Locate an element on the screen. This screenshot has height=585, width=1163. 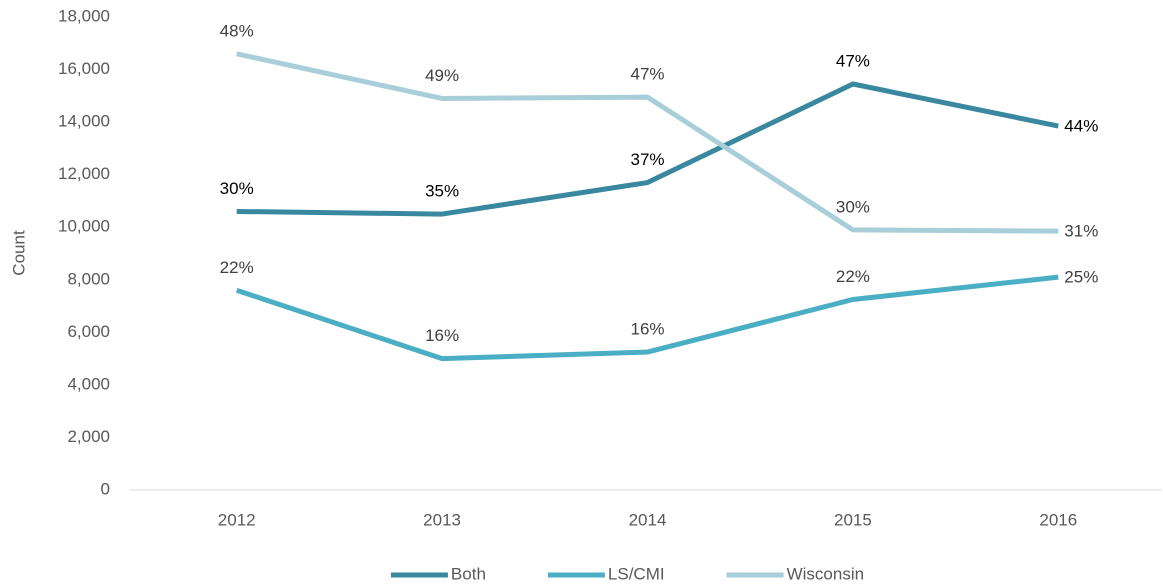
x-tick-label: 2016 is located at coordinates (1058, 519).